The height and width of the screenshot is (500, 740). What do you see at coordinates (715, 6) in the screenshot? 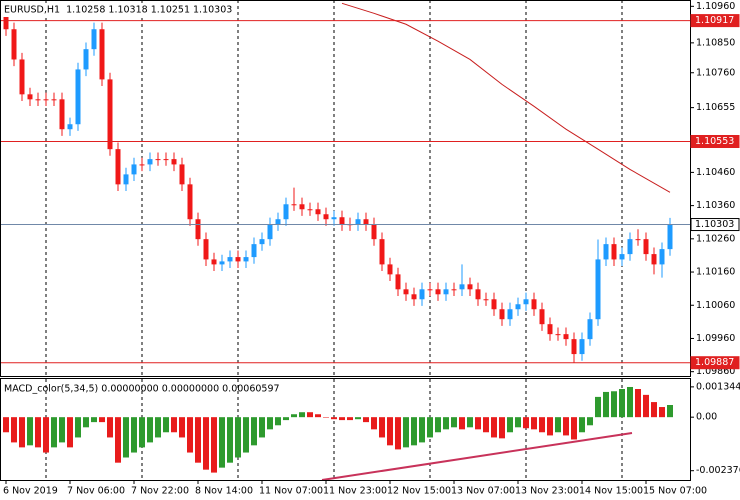
I see `y-tick-label: 1.10960` at bounding box center [715, 6].